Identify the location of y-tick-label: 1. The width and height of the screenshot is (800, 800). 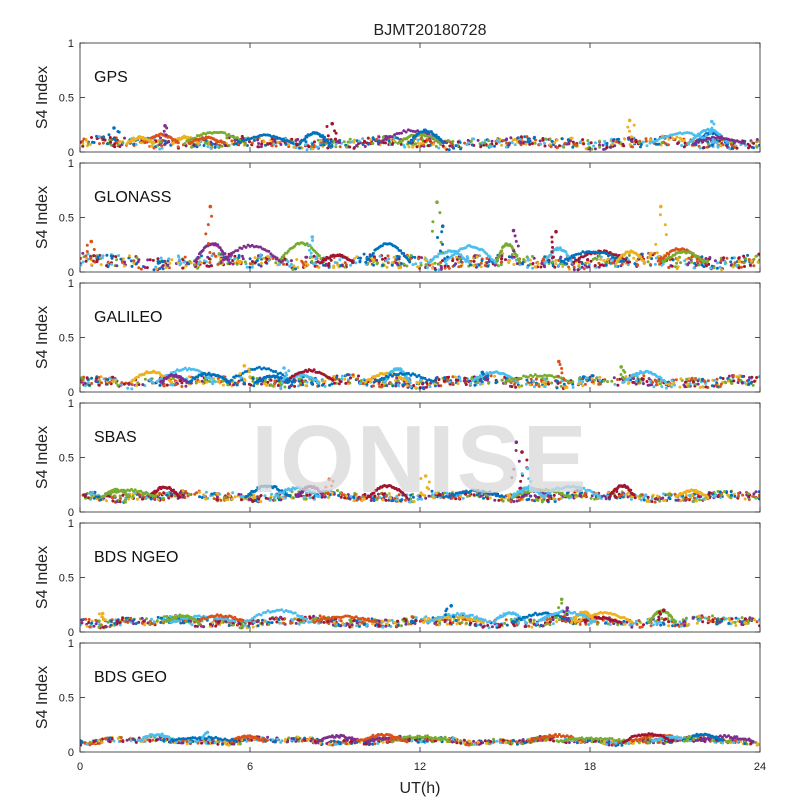
(71, 284).